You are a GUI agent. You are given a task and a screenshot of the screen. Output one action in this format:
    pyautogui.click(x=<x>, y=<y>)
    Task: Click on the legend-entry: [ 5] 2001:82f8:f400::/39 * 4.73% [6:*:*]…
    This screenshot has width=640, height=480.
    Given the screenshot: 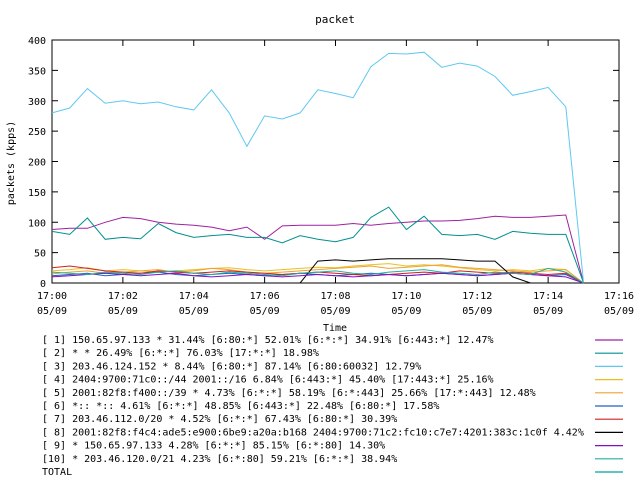 What is the action you would take?
    pyautogui.click(x=289, y=393)
    